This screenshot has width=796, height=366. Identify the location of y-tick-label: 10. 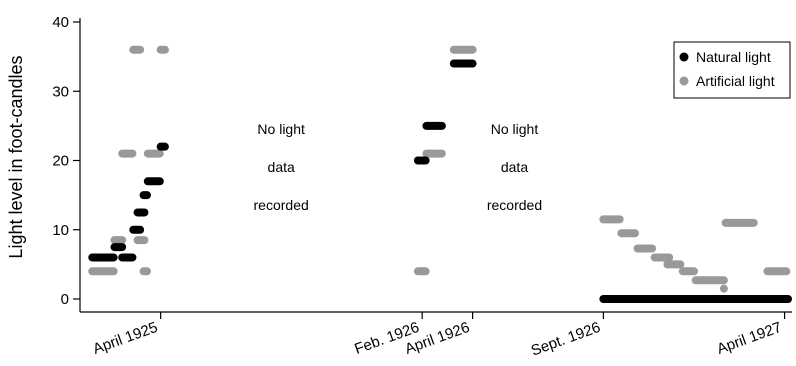
(60, 230).